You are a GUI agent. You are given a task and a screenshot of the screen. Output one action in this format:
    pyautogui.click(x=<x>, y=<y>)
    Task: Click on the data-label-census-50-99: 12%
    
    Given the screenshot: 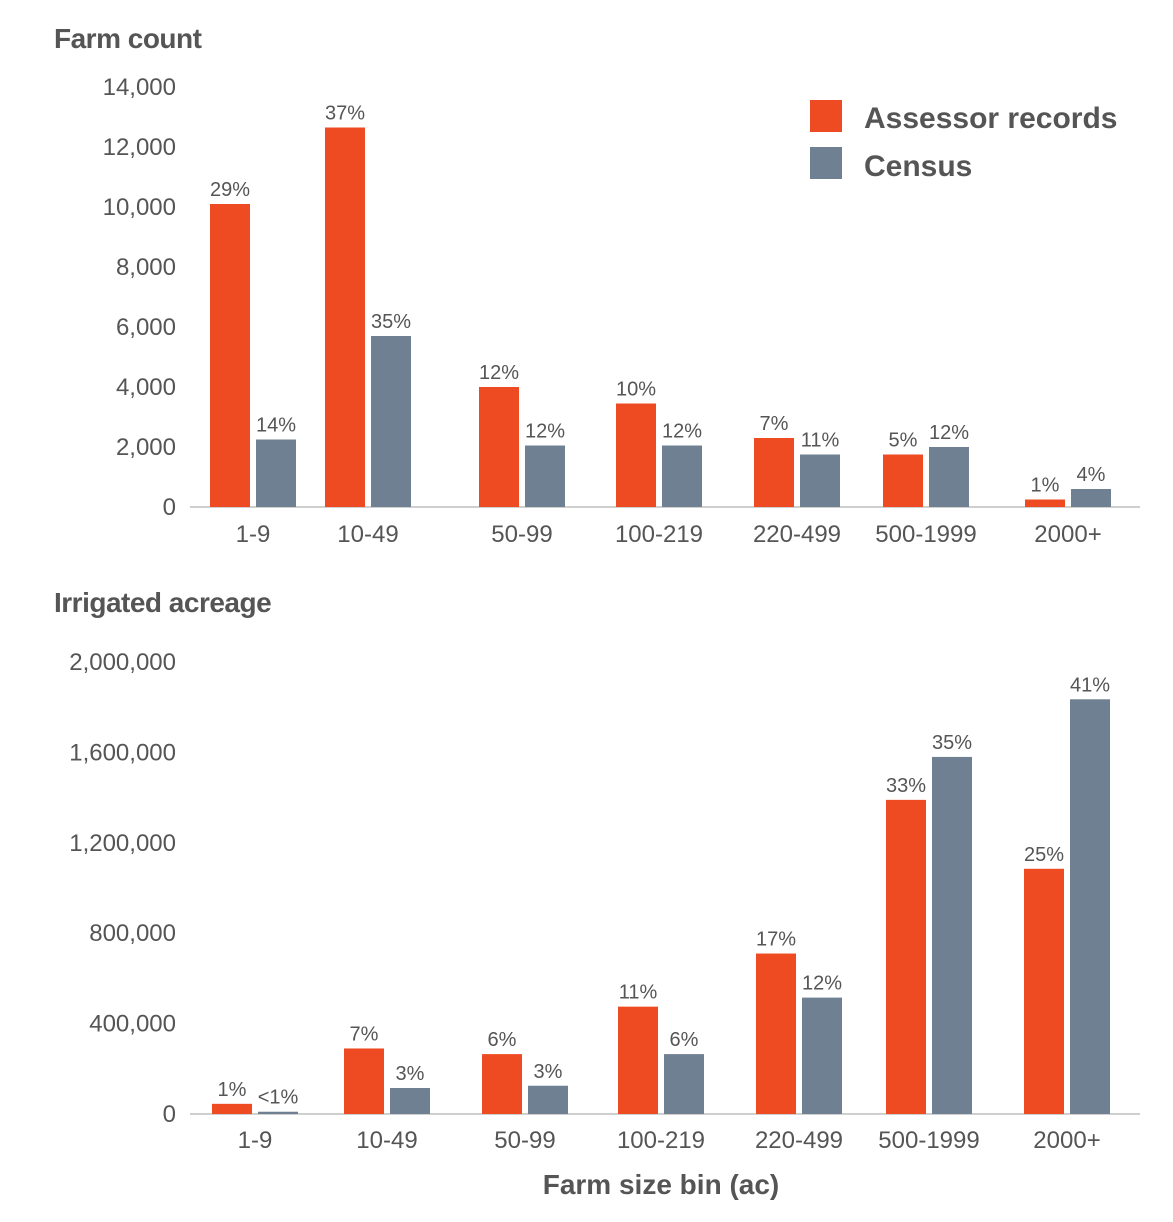 What is the action you would take?
    pyautogui.click(x=545, y=432)
    